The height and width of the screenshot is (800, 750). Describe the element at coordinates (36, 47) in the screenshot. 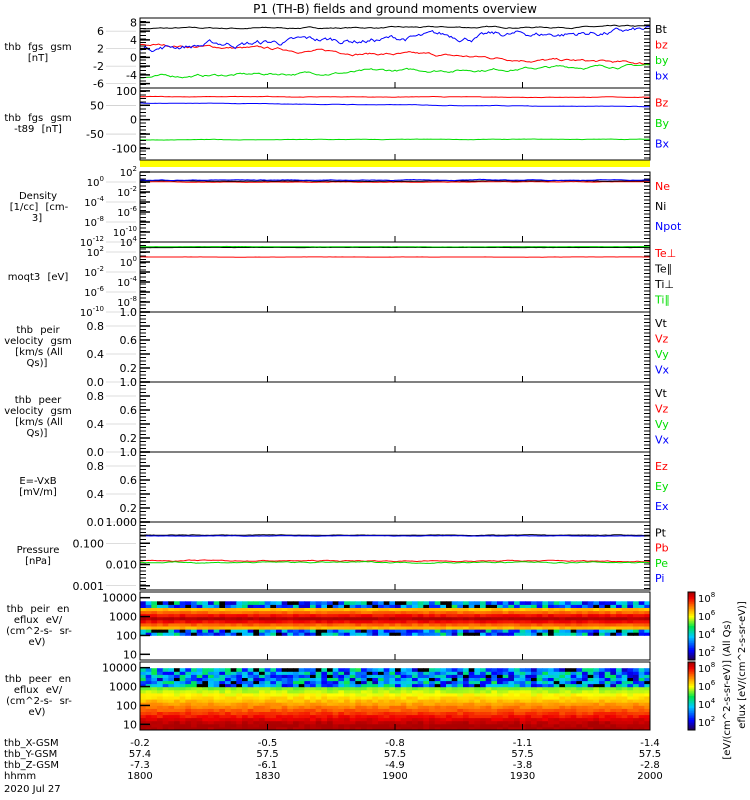

I see `y-axis-label-part: fgs` at that location.